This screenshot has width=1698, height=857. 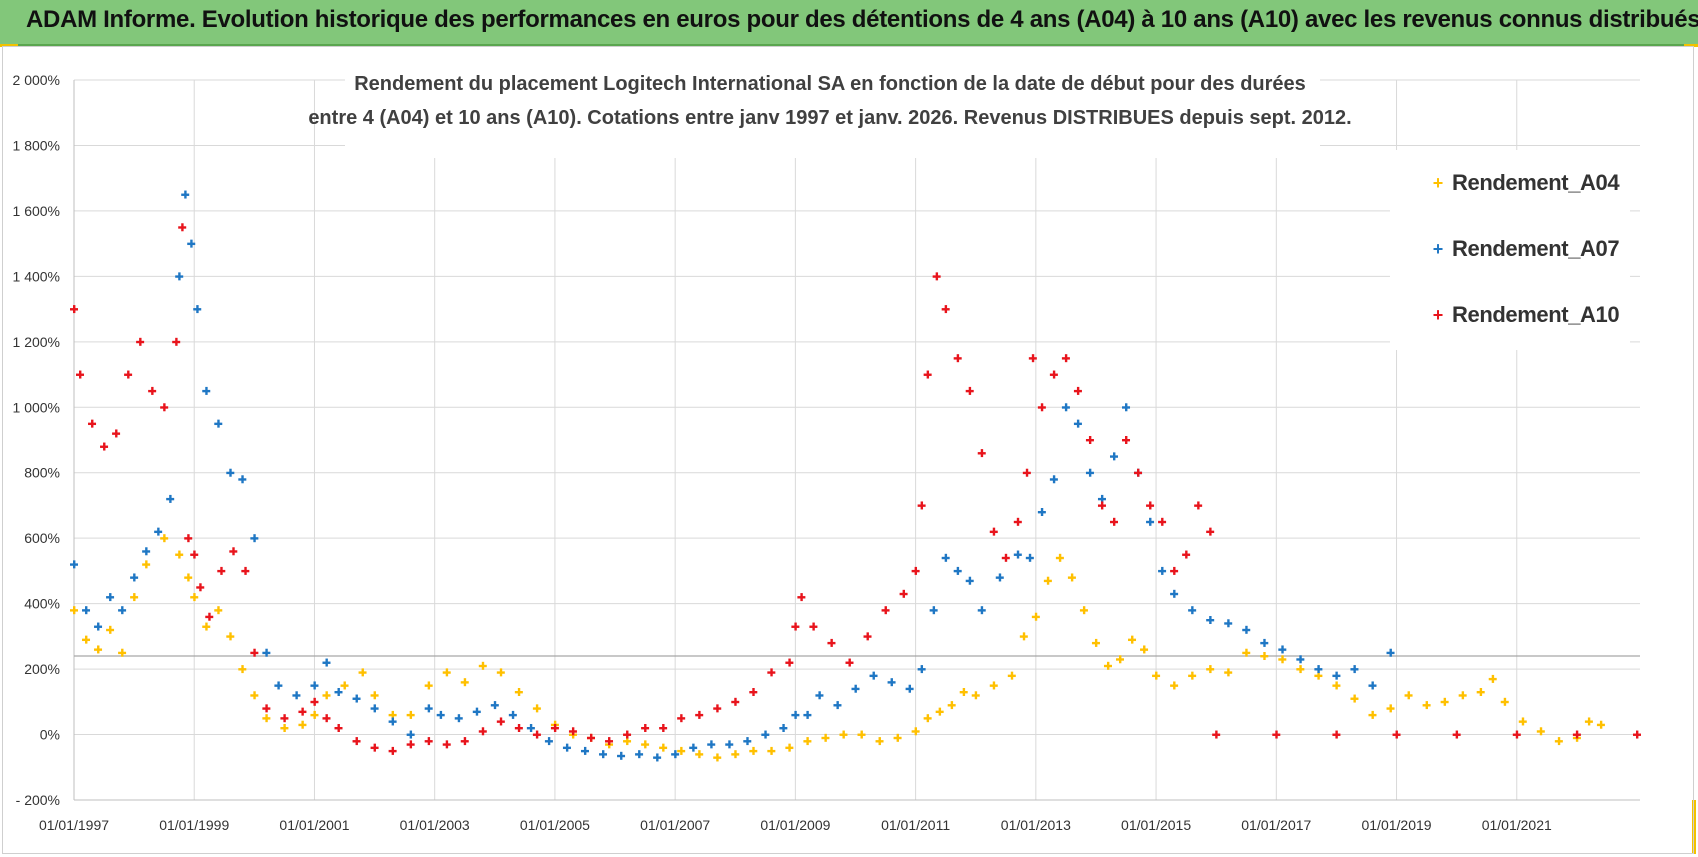 I want to click on legend-label: Rendement_A07, so click(x=1536, y=248).